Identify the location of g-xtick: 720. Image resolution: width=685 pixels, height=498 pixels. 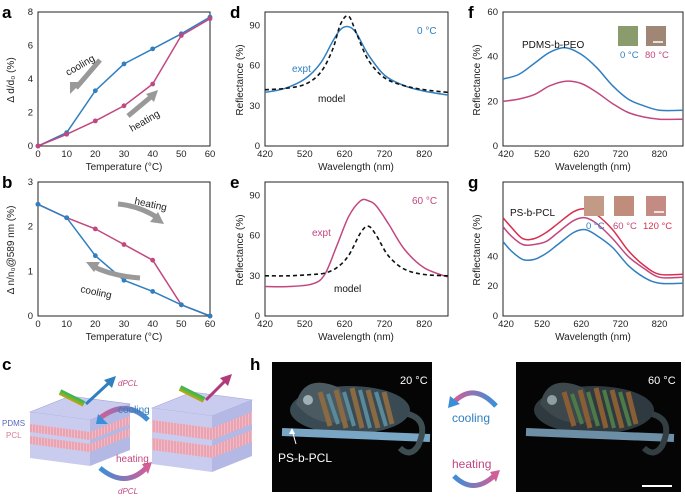
(620, 324).